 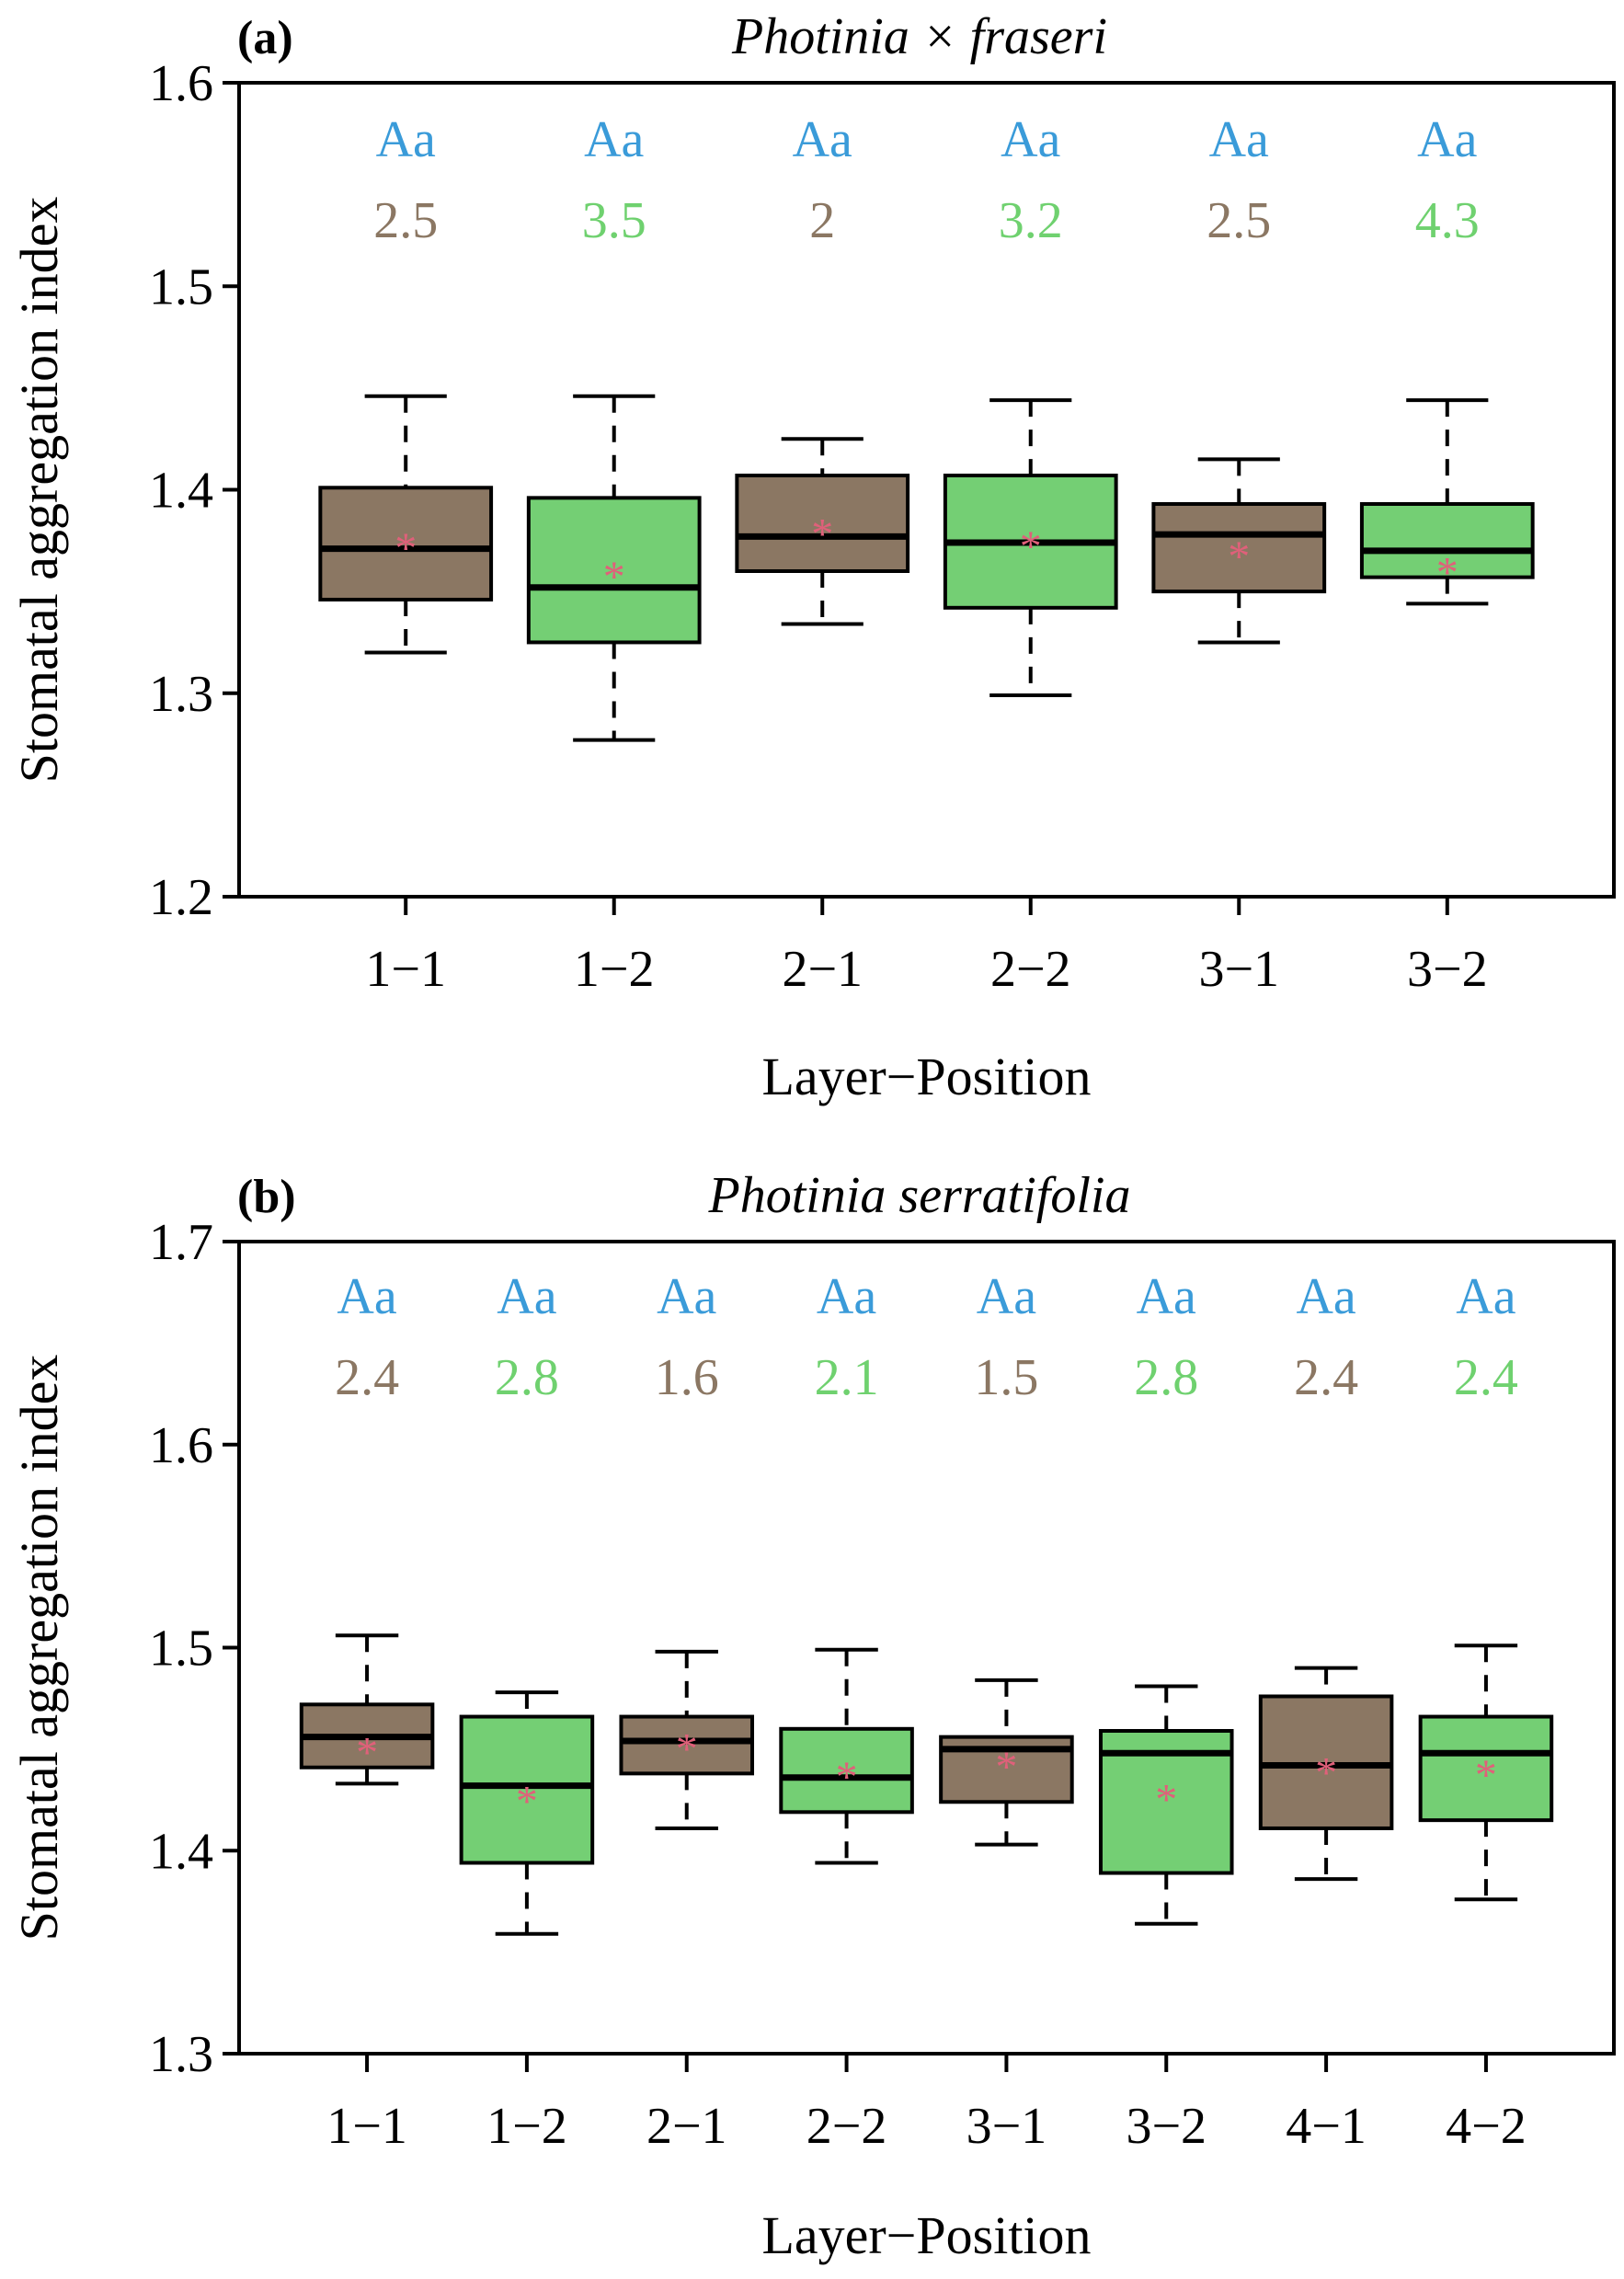 What do you see at coordinates (181, 1243) in the screenshot?
I see `y-tick-label: 1.7` at bounding box center [181, 1243].